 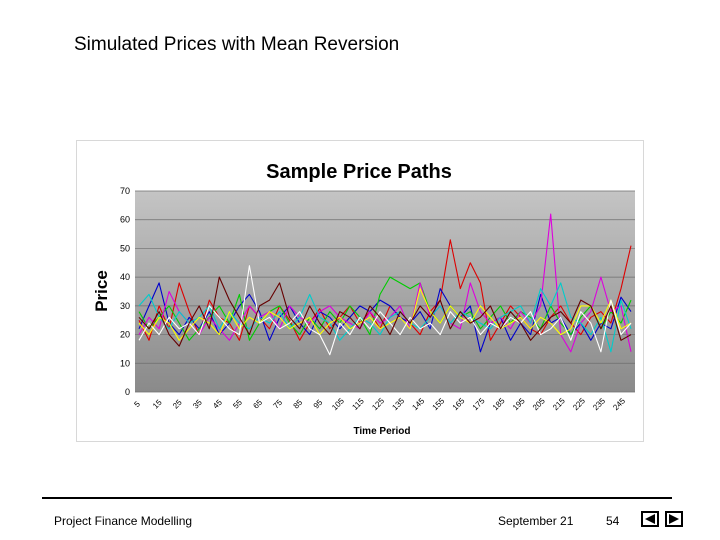 What do you see at coordinates (479, 404) in the screenshot?
I see `x-tick-label-175: 175` at bounding box center [479, 404].